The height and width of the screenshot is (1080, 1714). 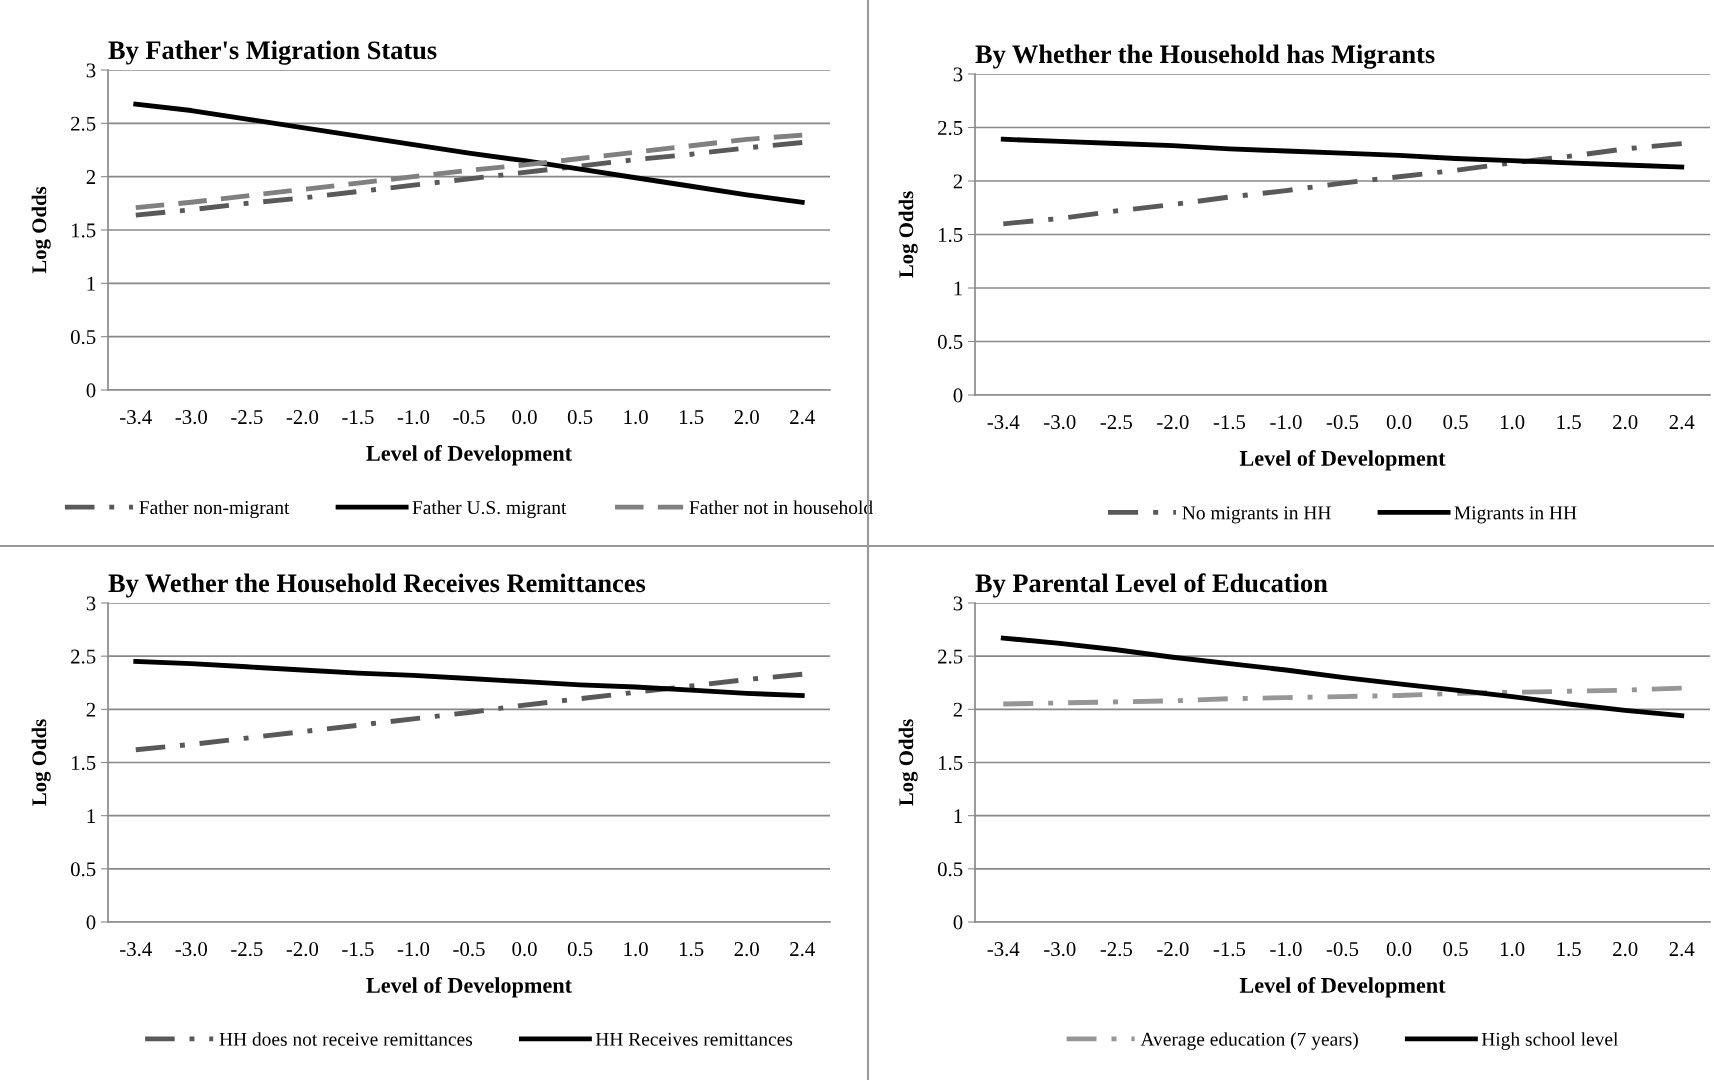 What do you see at coordinates (1256, 515) in the screenshot?
I see `legend-label: No migrants in HH` at bounding box center [1256, 515].